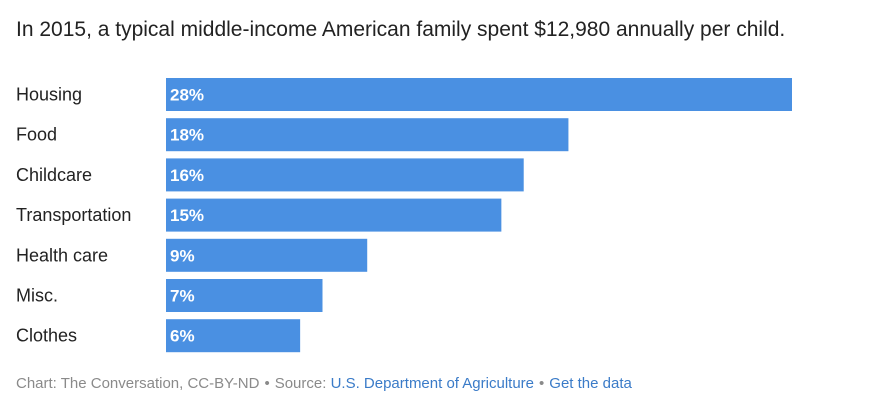 This screenshot has height=420, width=886. Describe the element at coordinates (187, 175) in the screenshot. I see `value-label-childcare: 16%` at that location.